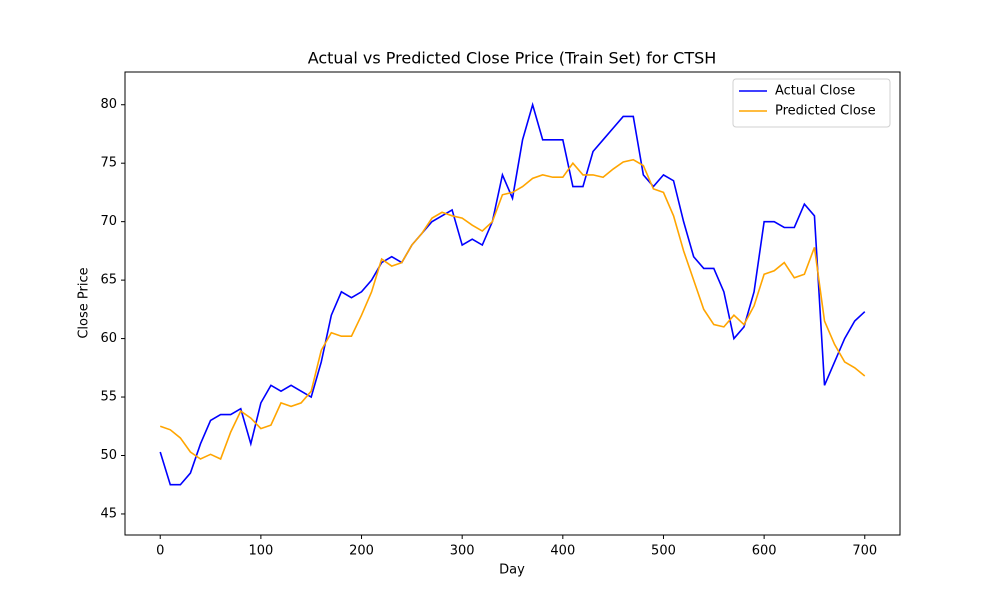 This screenshot has height=604, width=1000. Describe the element at coordinates (260, 551) in the screenshot. I see `x-tick-label: 100` at that location.